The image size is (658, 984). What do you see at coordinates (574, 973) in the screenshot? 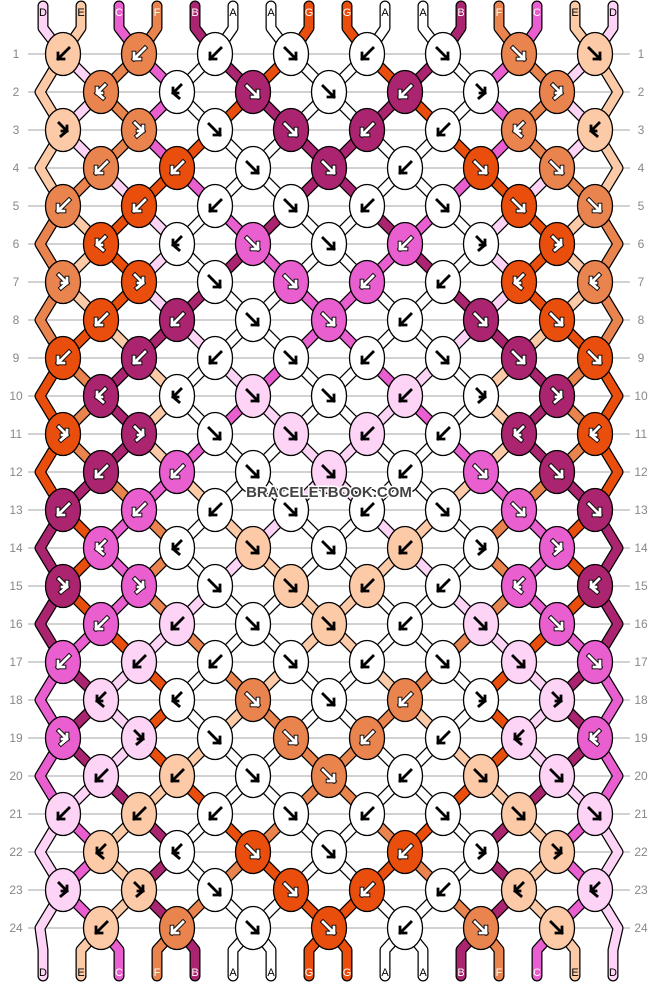
I see `string-label-bottom: E` at bounding box center [574, 973].